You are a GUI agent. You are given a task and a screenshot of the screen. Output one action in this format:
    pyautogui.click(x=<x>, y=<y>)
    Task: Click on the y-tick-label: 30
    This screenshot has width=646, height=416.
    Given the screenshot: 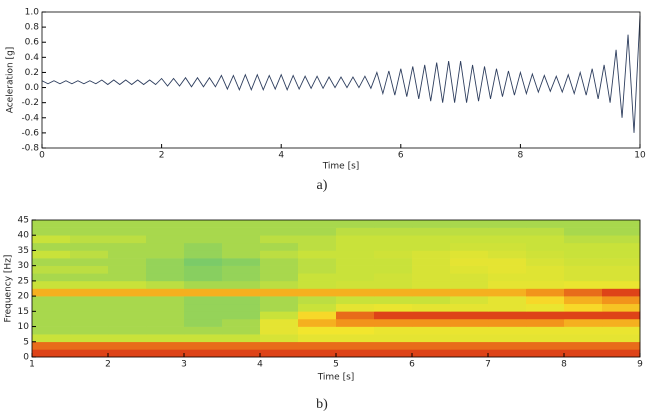 What is the action you would take?
    pyautogui.click(x=24, y=266)
    